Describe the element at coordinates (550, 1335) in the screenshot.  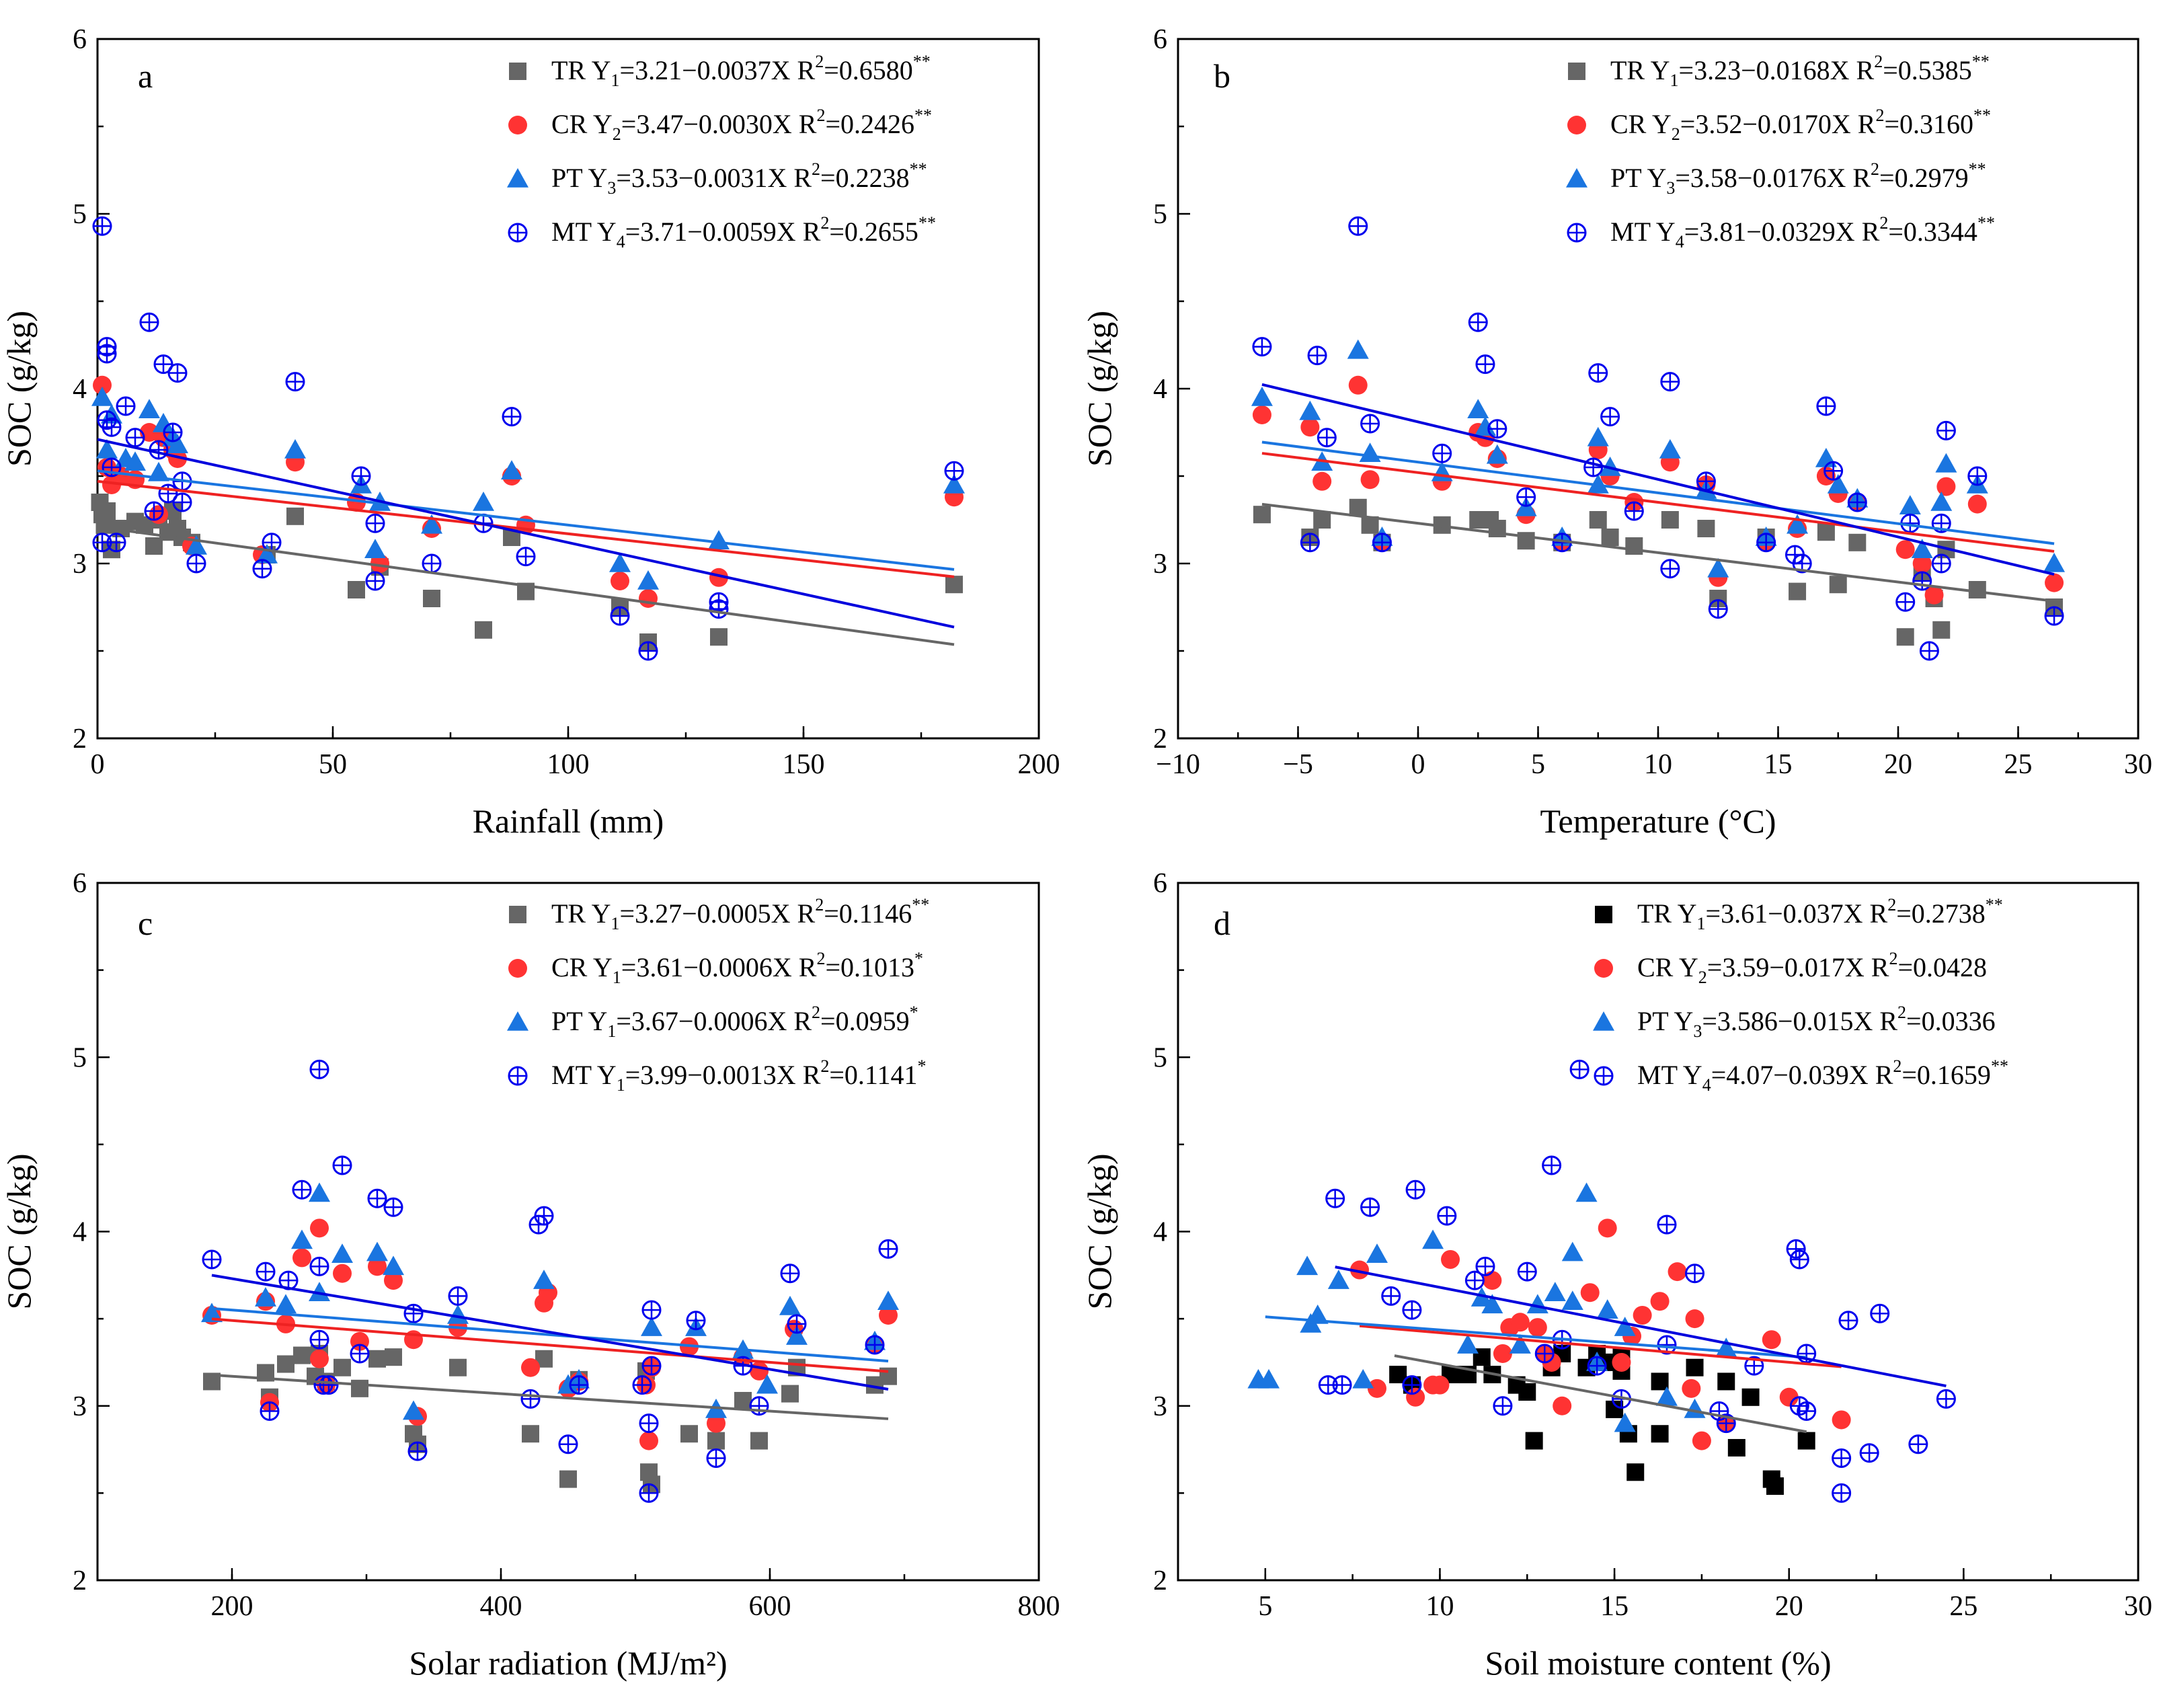
I see `fit-line-PT` at that location.